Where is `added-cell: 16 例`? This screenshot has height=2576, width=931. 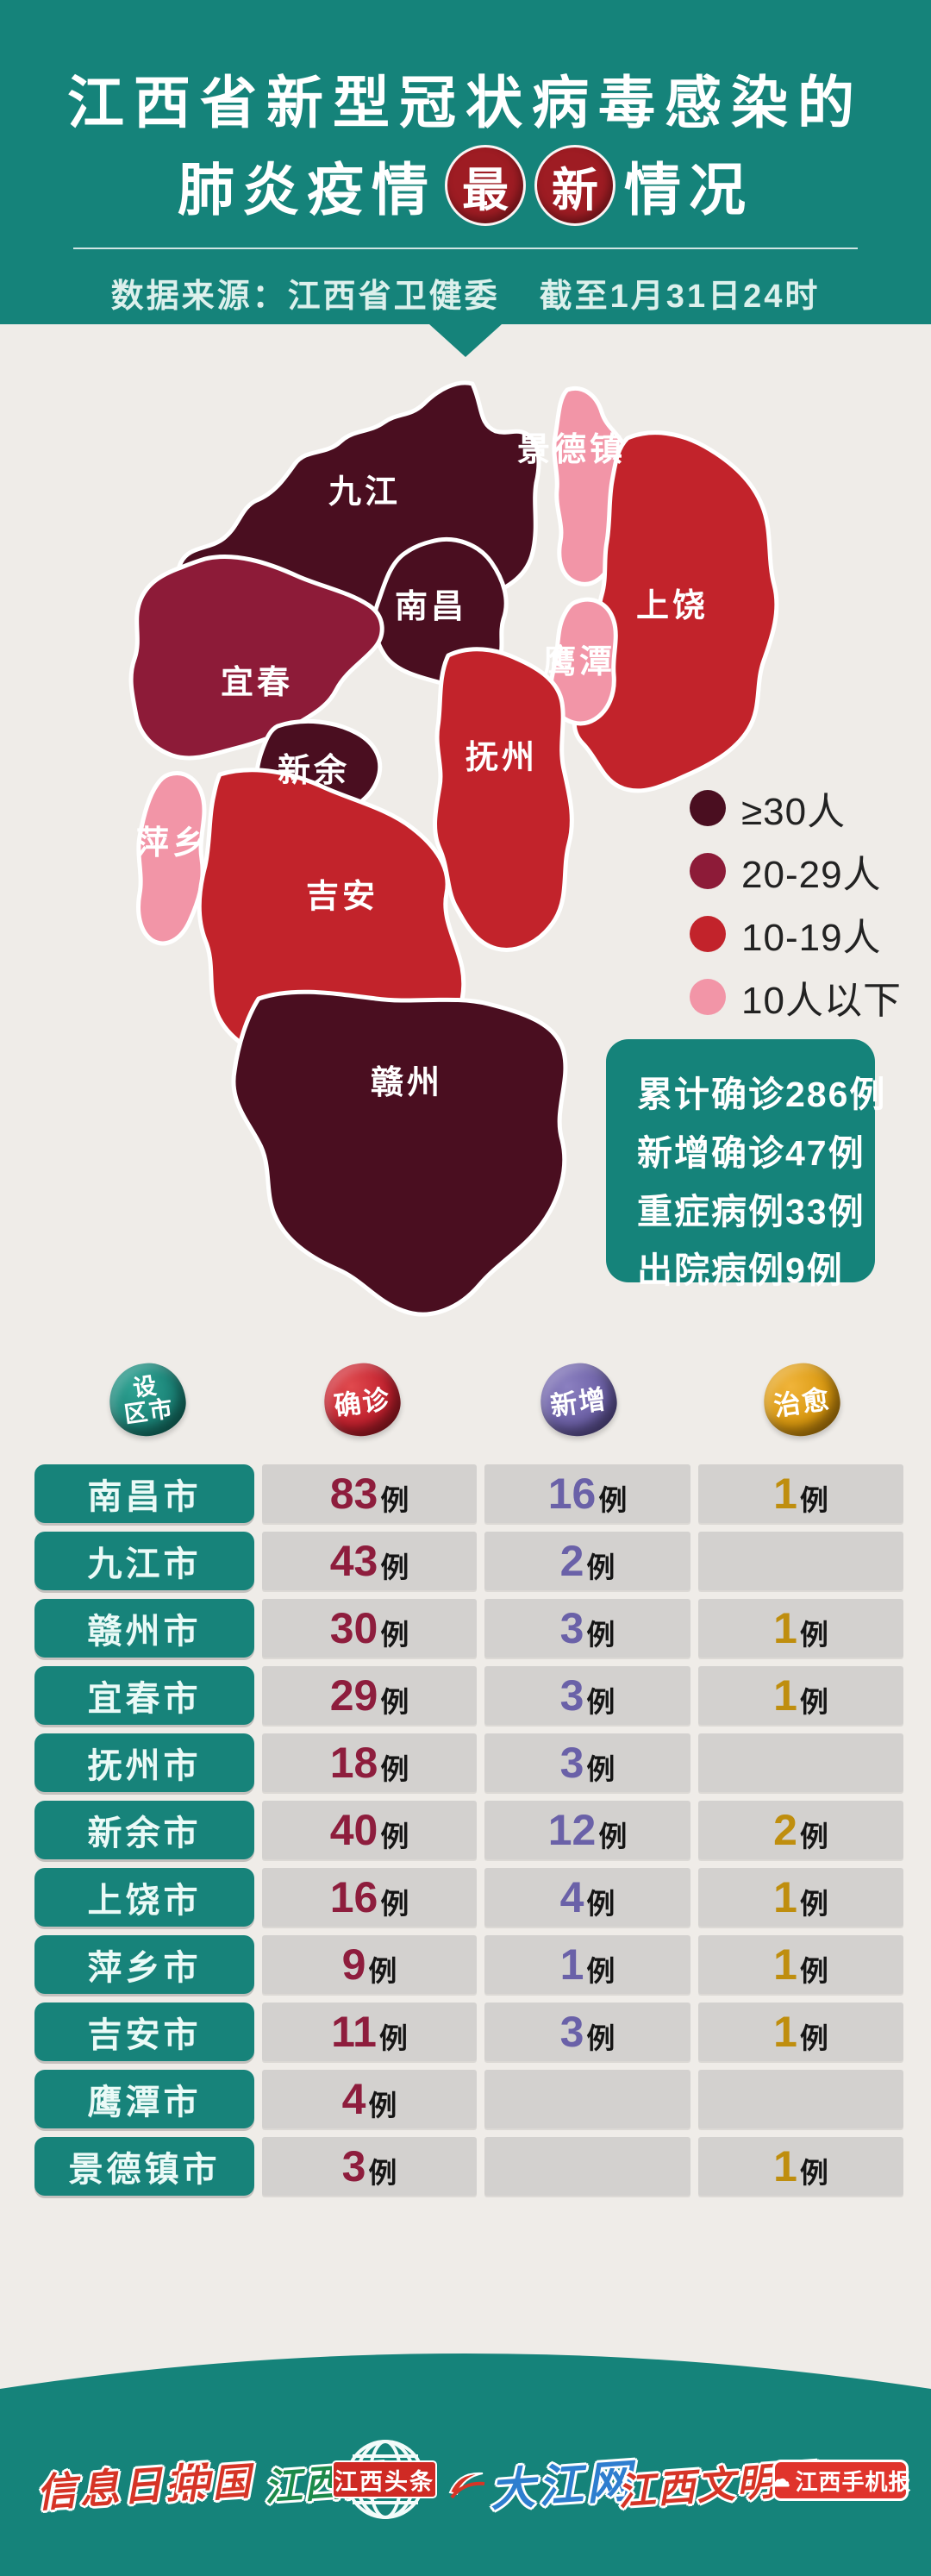
added-cell: 16 例 is located at coordinates (587, 1493).